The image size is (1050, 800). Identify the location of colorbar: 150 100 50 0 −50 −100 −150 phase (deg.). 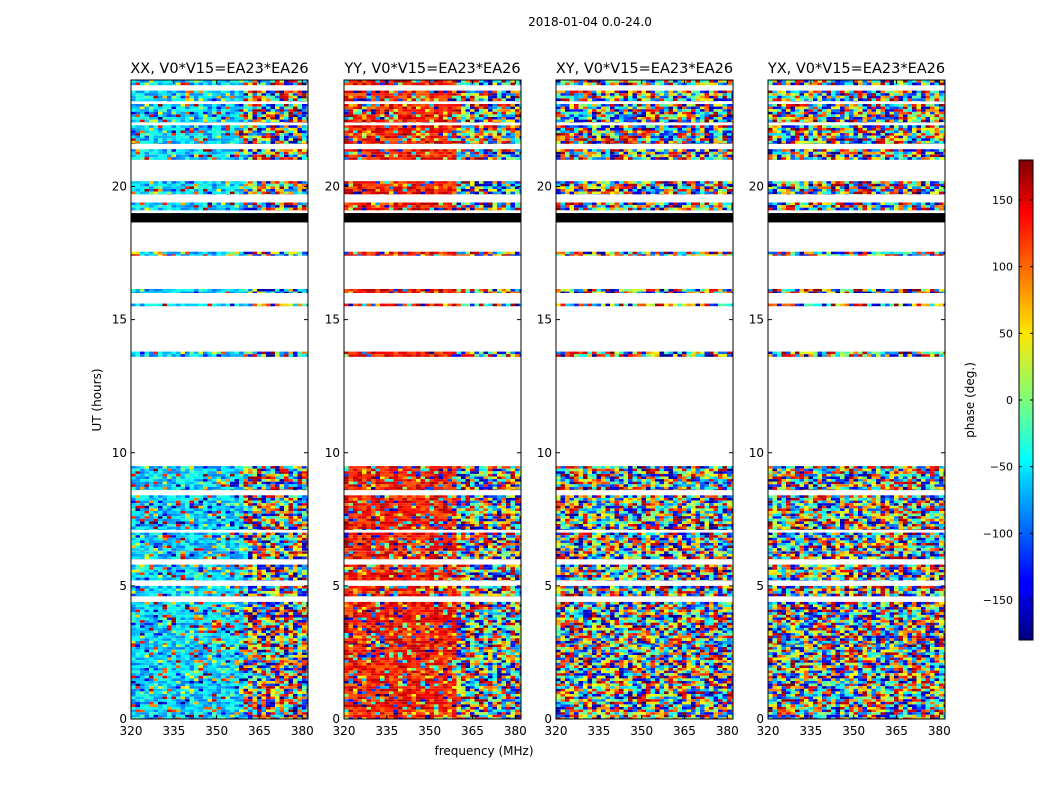
(998, 400).